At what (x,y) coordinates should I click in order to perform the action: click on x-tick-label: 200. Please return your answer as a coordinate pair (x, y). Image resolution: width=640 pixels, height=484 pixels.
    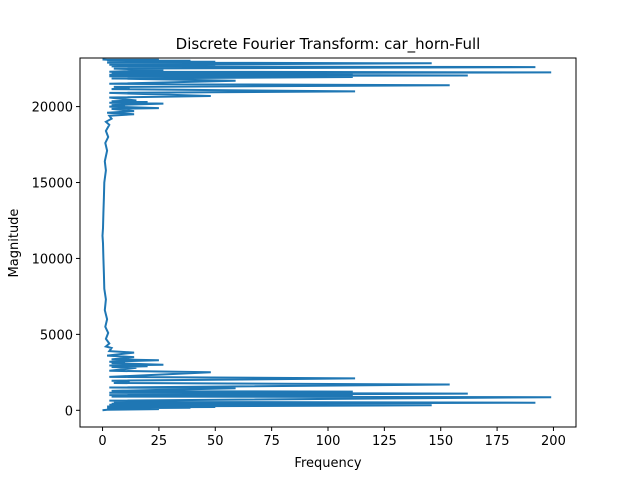
    Looking at the image, I should click on (553, 441).